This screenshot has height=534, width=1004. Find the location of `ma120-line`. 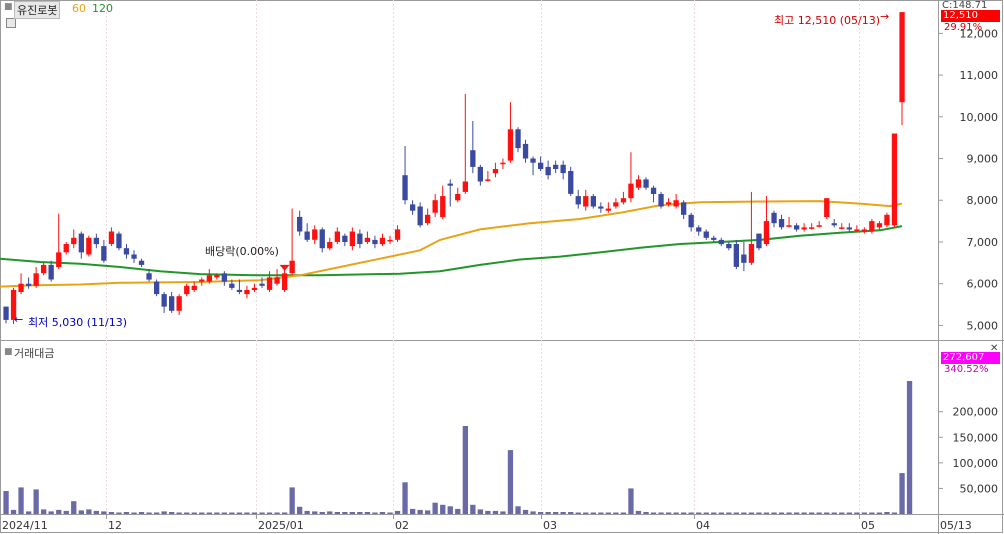

ma120-line is located at coordinates (451, 251).